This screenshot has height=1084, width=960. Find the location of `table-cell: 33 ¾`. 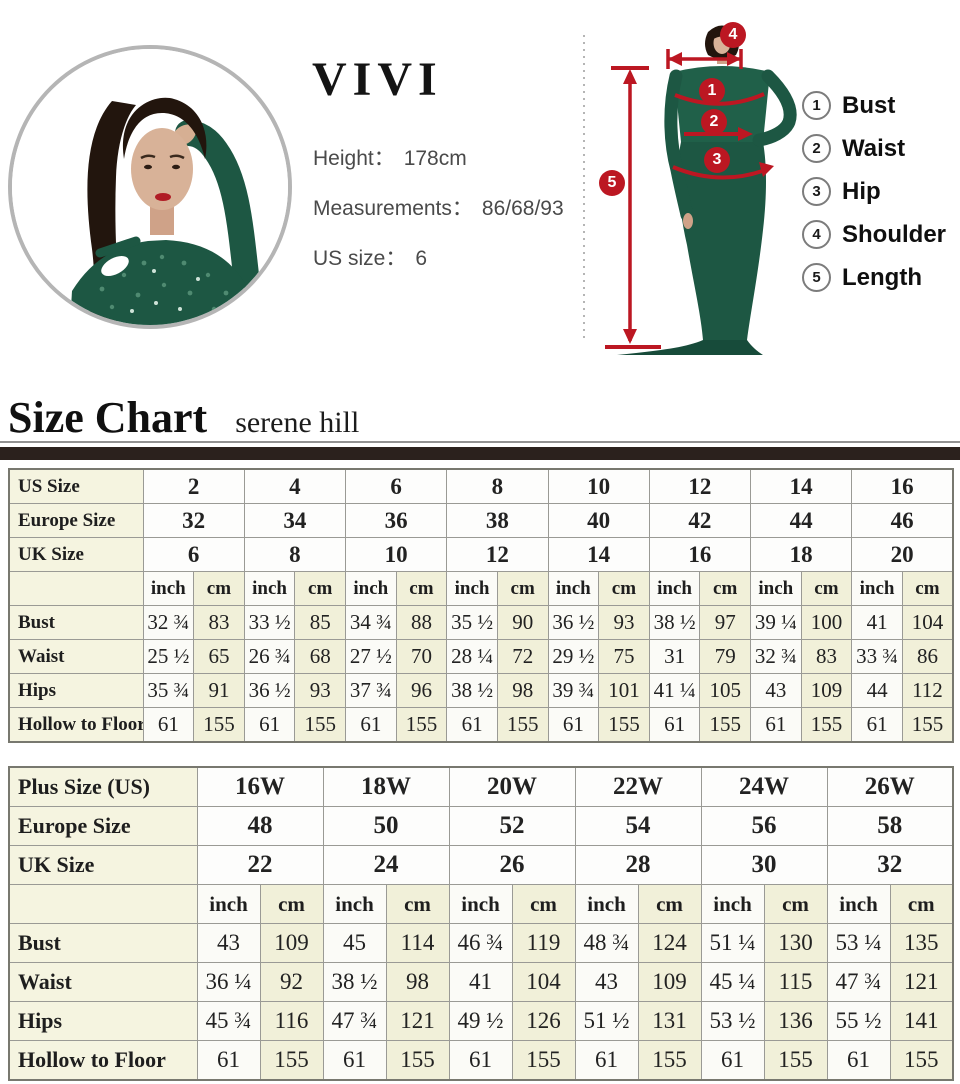

table-cell: 33 ¾ is located at coordinates (877, 656).